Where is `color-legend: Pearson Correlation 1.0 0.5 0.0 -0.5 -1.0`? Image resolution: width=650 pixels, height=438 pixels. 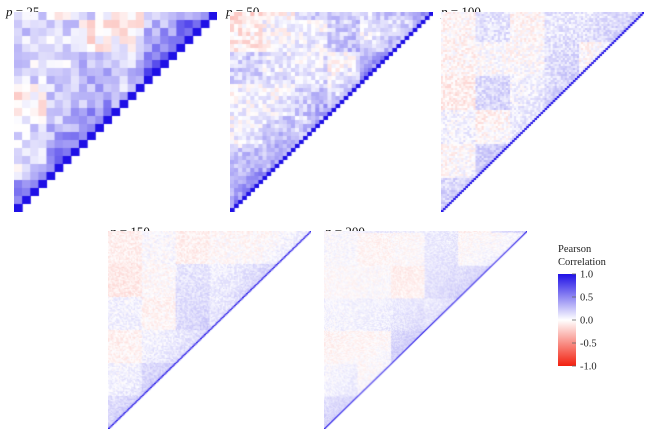 color-legend: Pearson Correlation 1.0 0.5 0.0 -0.5 -1.0 is located at coordinates (582, 307).